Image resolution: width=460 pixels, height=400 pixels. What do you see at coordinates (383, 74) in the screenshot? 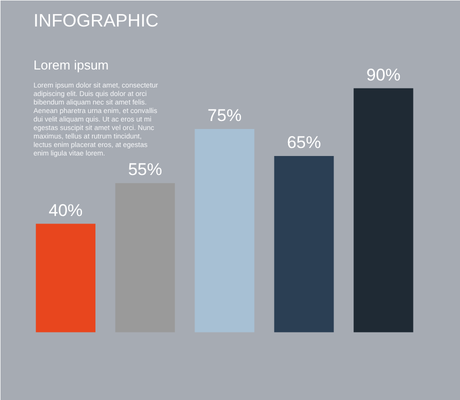
I see `data-label: 90%` at bounding box center [383, 74].